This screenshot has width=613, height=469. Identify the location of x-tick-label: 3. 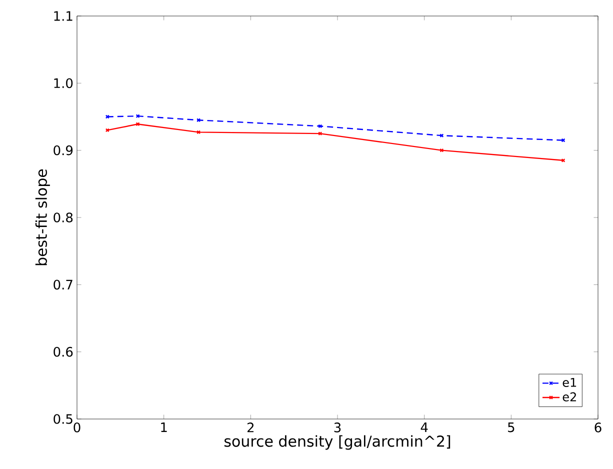
(337, 427).